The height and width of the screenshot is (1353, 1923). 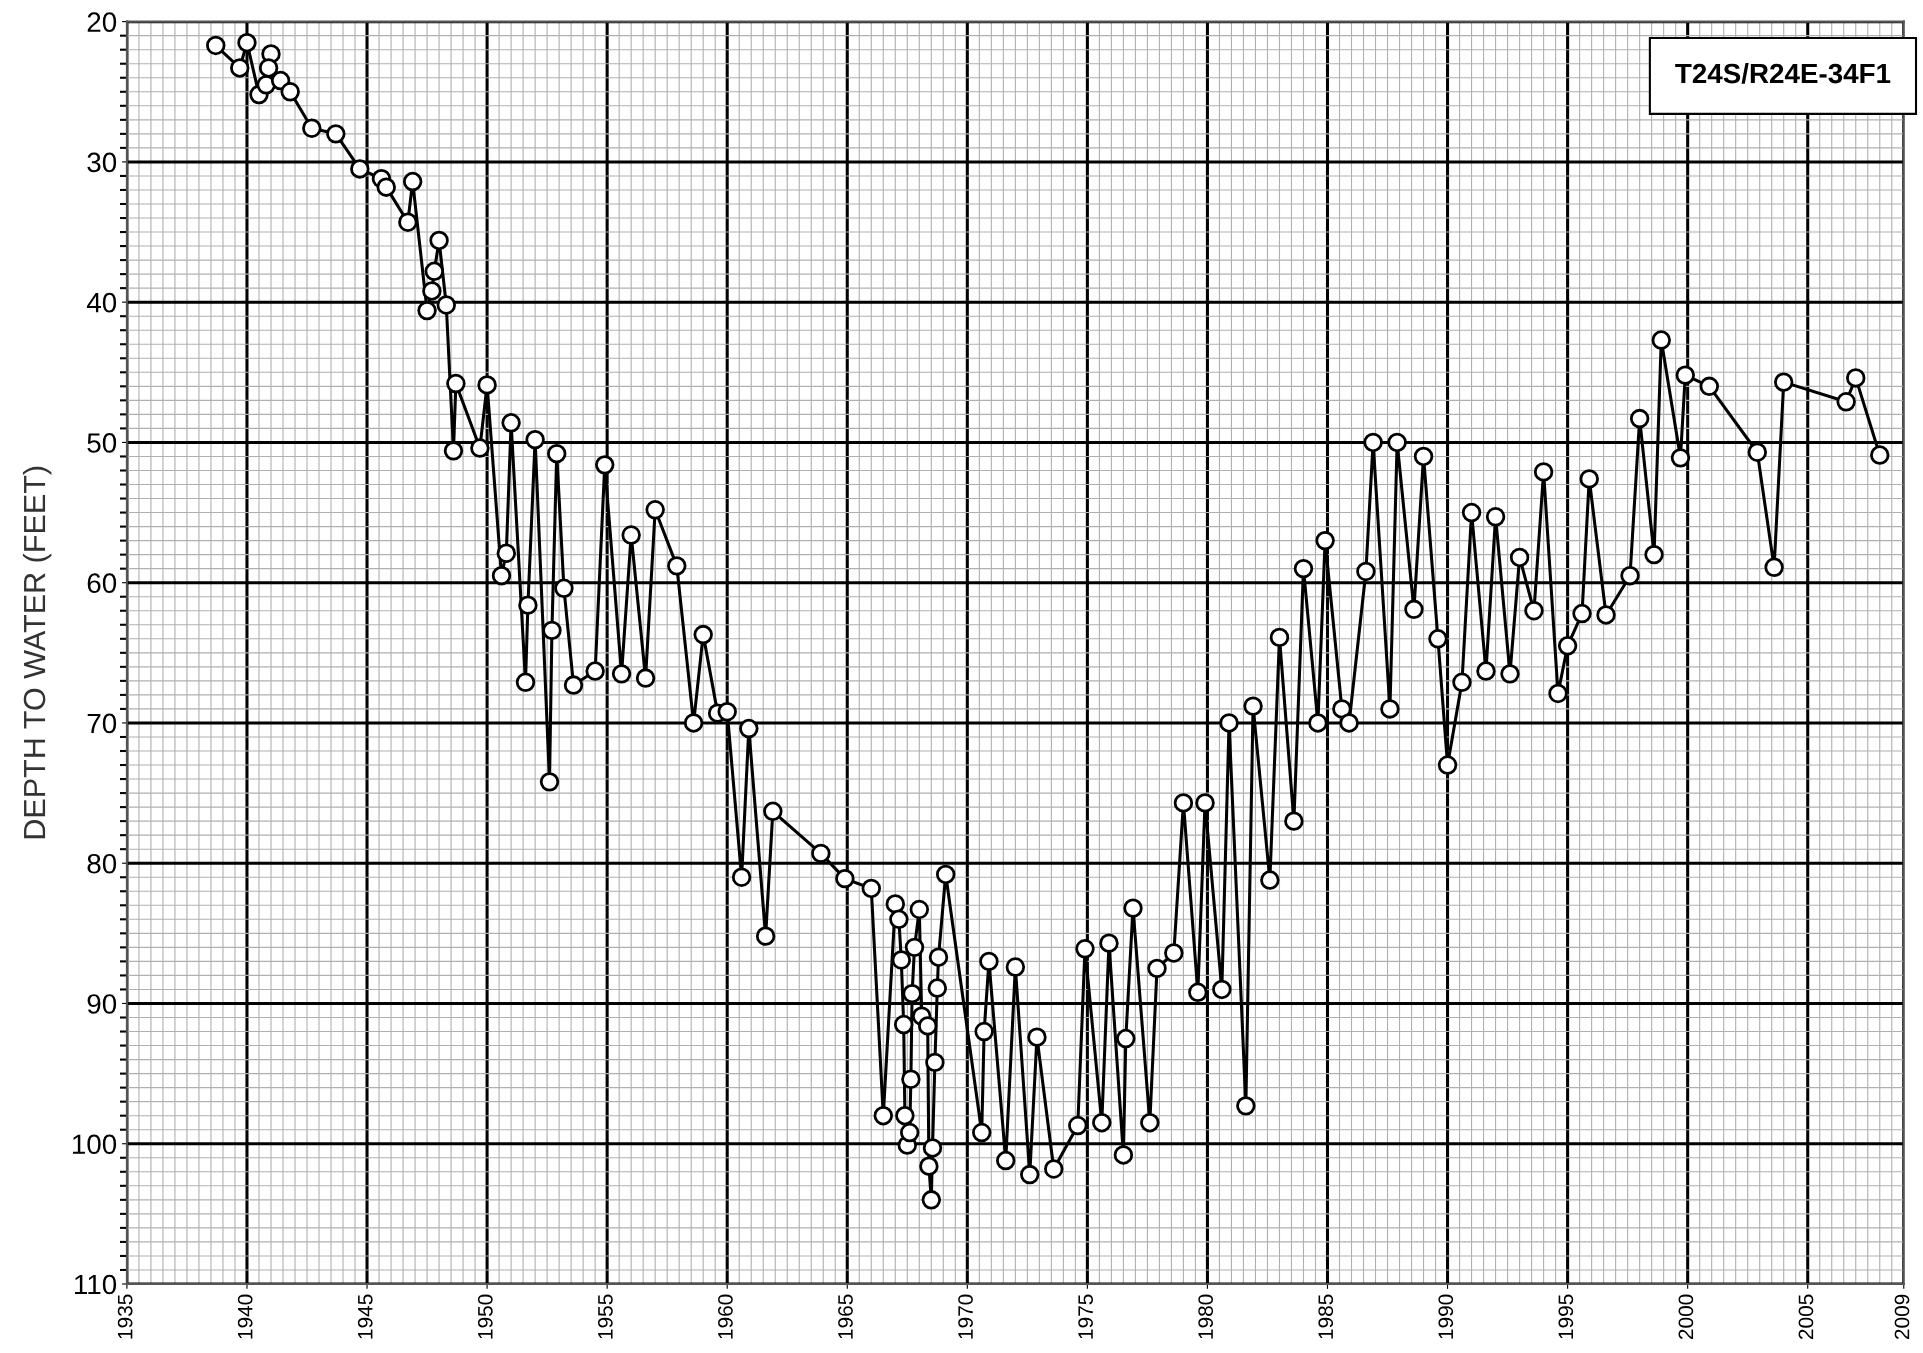 What do you see at coordinates (102, 863) in the screenshot?
I see `y-tick-label: 80` at bounding box center [102, 863].